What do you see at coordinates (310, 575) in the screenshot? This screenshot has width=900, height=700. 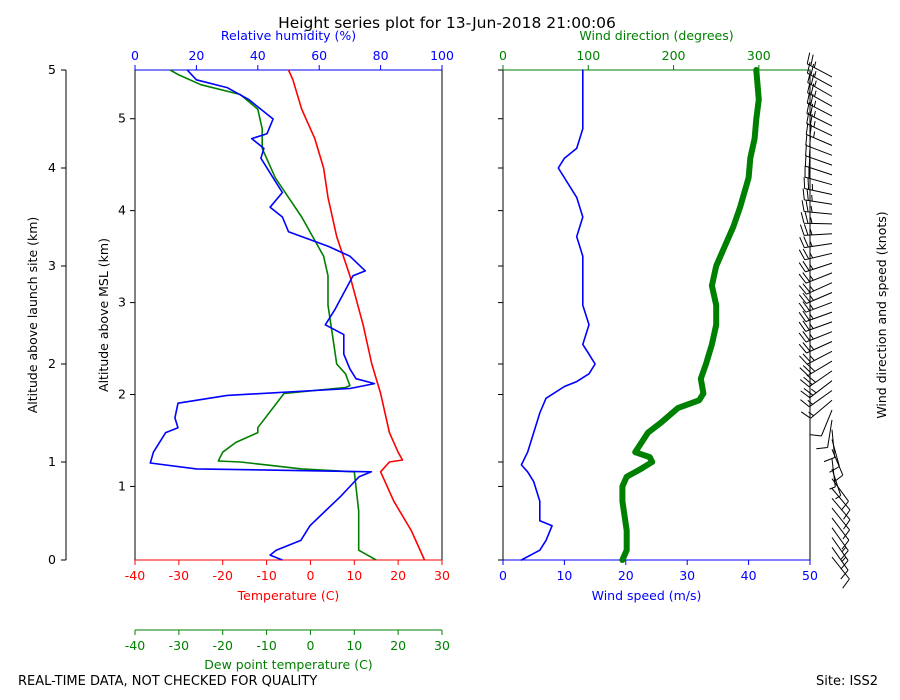 I see `temperature-axis-tick-label: 0` at bounding box center [310, 575].